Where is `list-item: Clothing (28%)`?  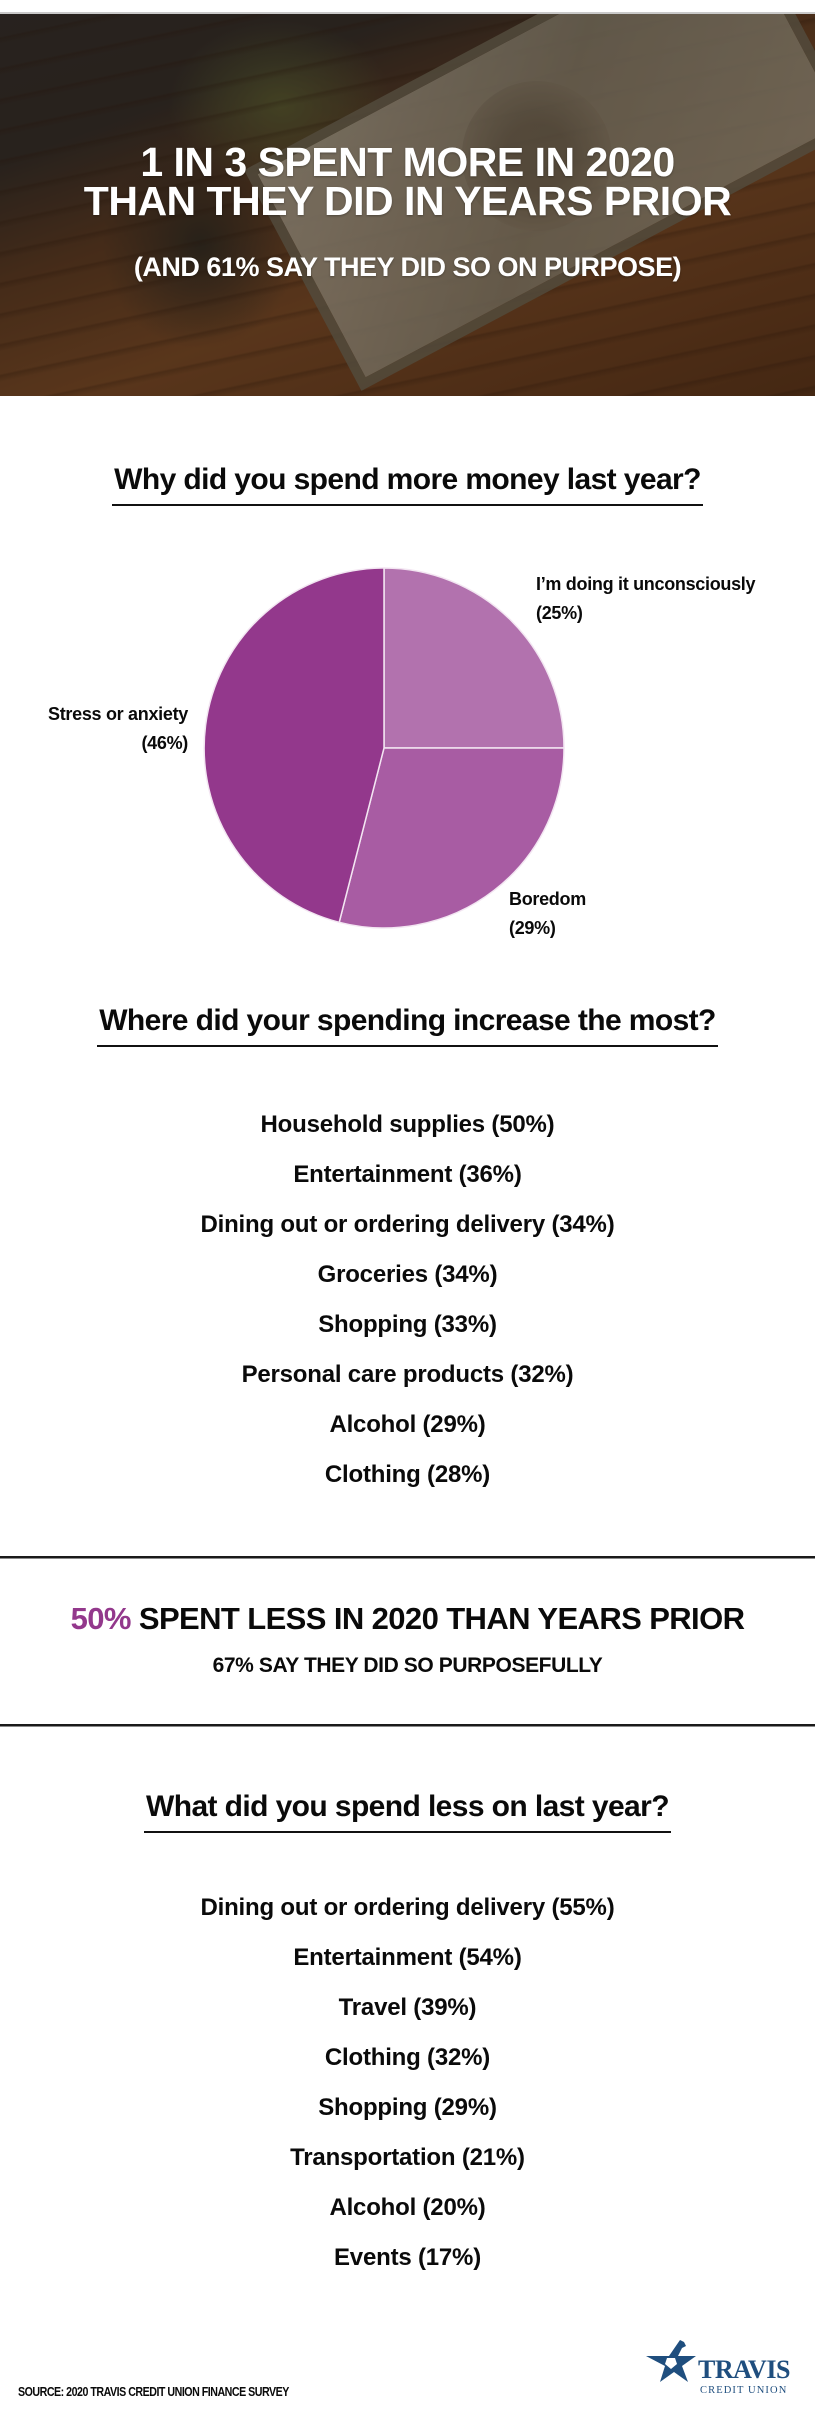 list-item: Clothing (28%) is located at coordinates (407, 1474).